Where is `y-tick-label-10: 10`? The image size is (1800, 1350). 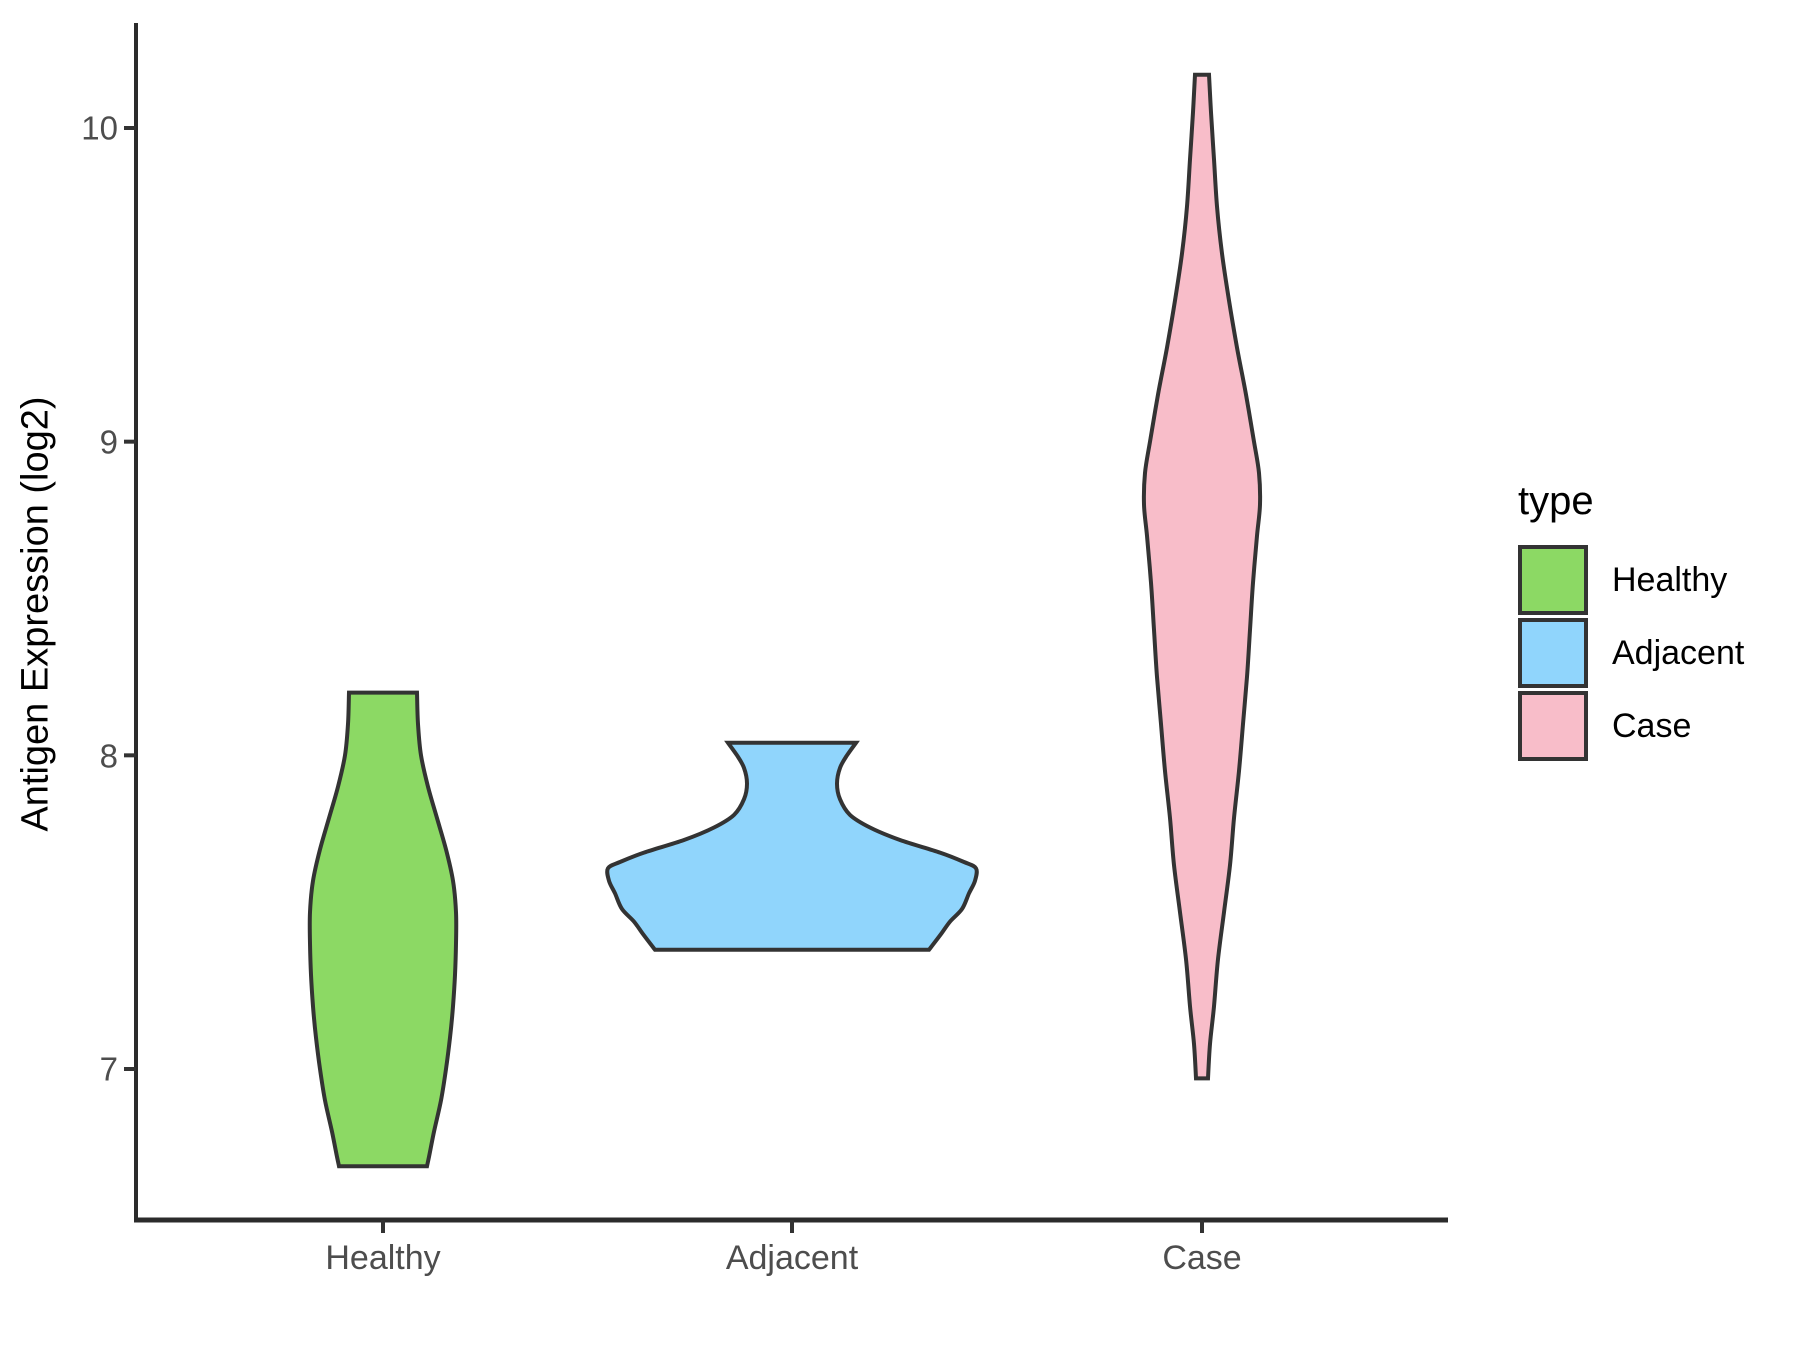 y-tick-label-10: 10 is located at coordinates (99, 128).